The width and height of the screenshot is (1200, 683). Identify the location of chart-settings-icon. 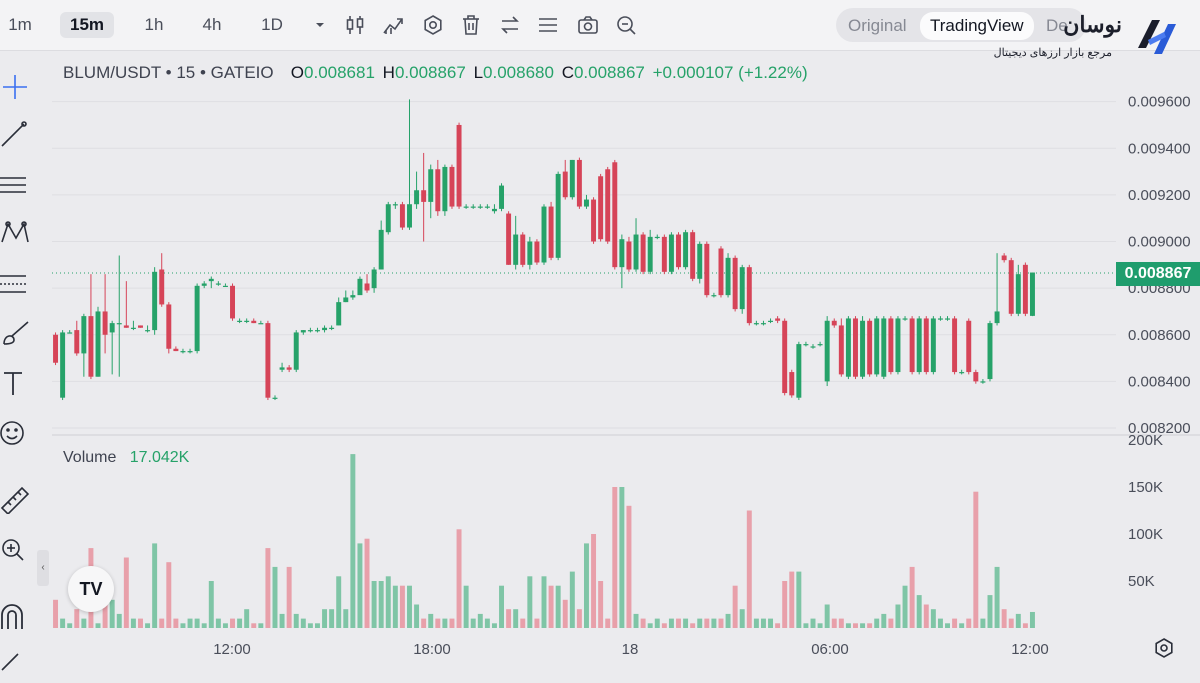
(1164, 648).